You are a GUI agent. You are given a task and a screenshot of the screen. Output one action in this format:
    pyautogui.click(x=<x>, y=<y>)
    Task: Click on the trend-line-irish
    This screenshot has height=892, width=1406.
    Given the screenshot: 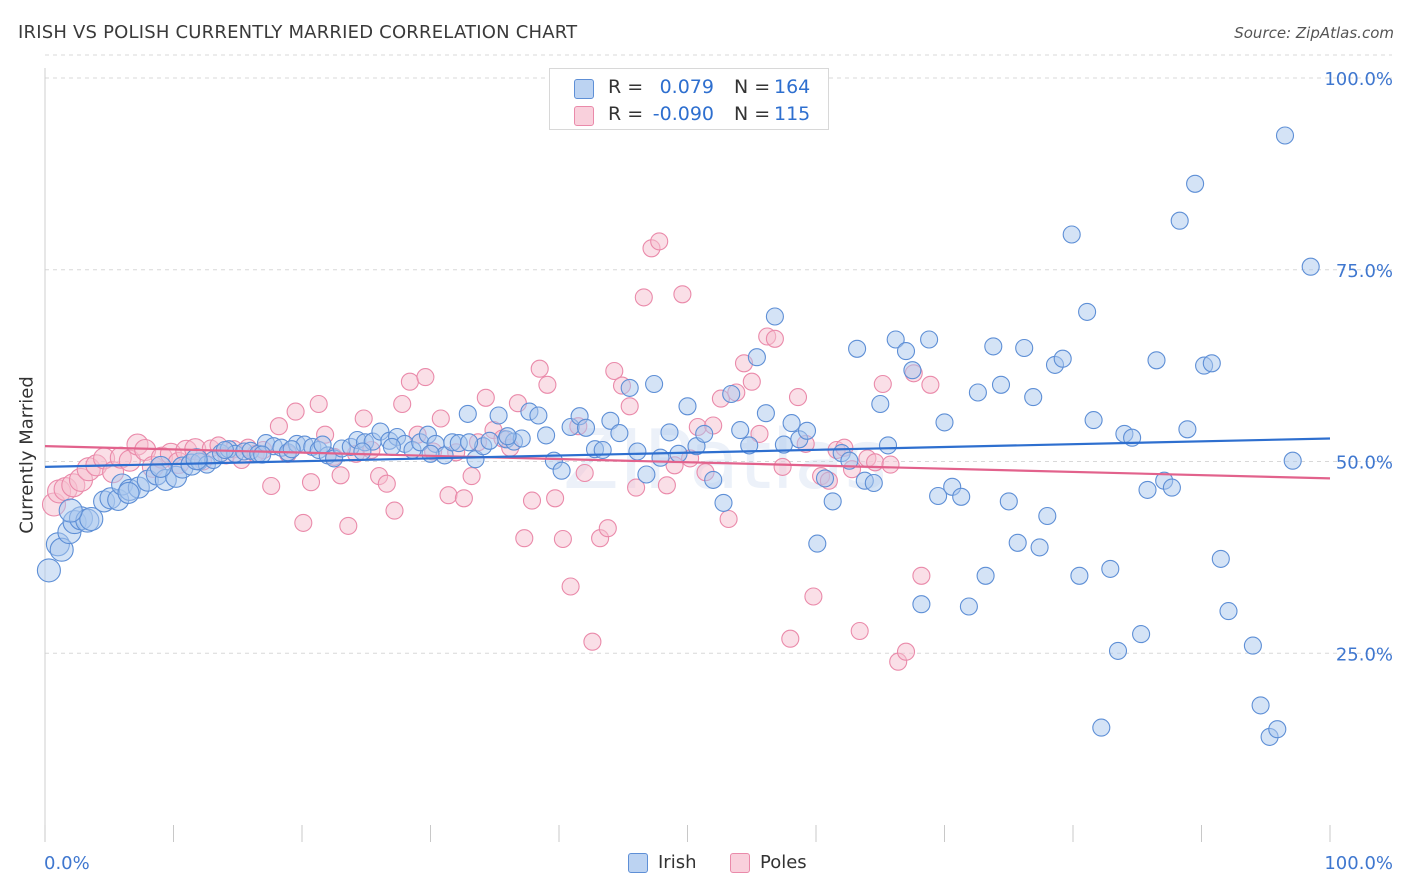 What is the action you would take?
    pyautogui.click(x=687, y=452)
    